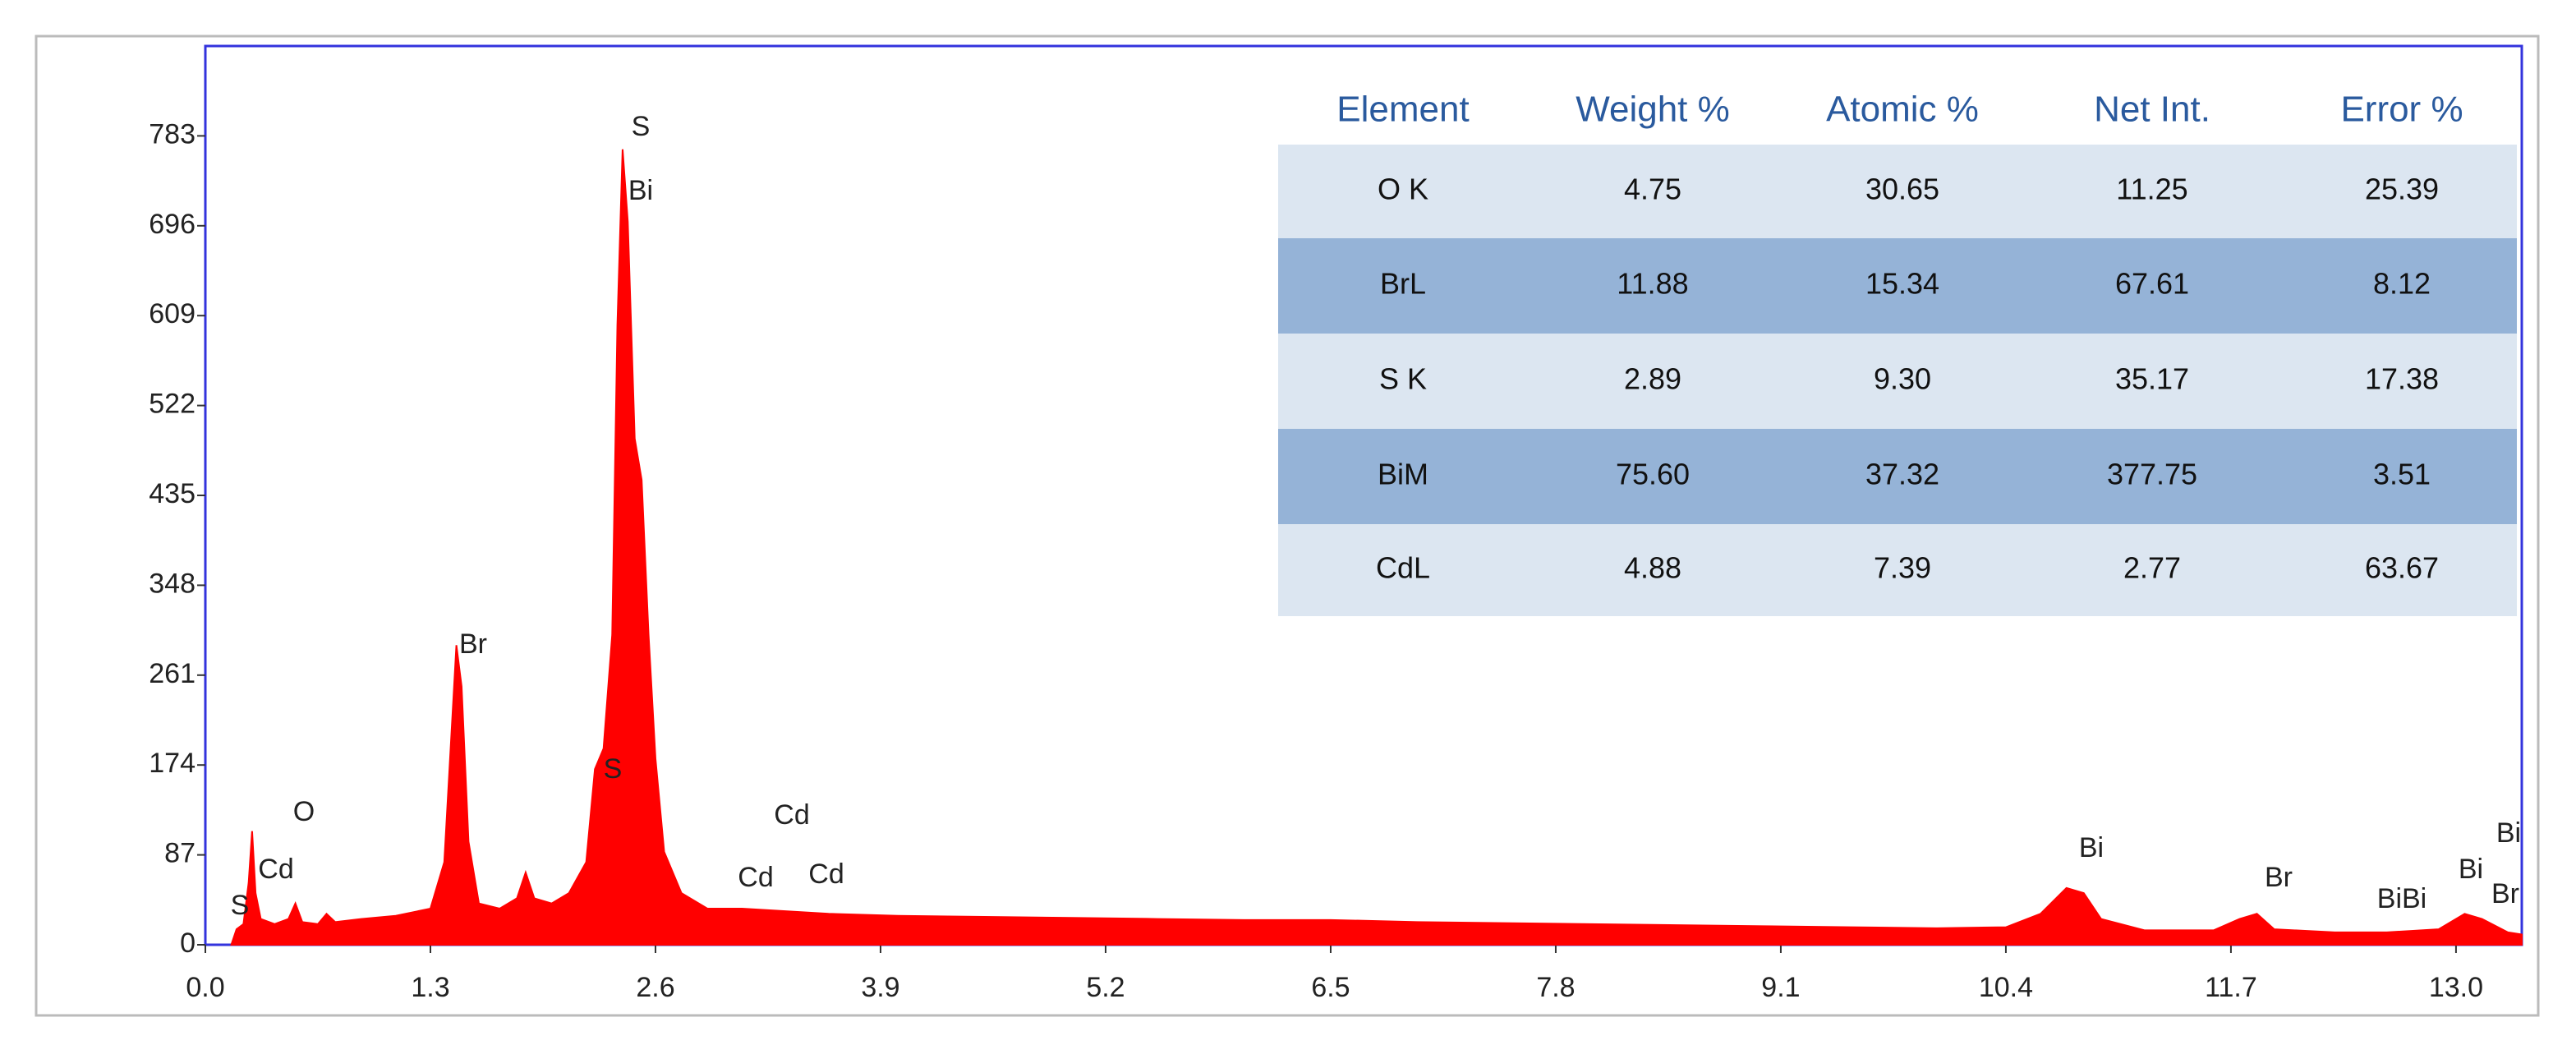 This screenshot has height=1045, width=2576. I want to click on table-cell: BiM, so click(1403, 474).